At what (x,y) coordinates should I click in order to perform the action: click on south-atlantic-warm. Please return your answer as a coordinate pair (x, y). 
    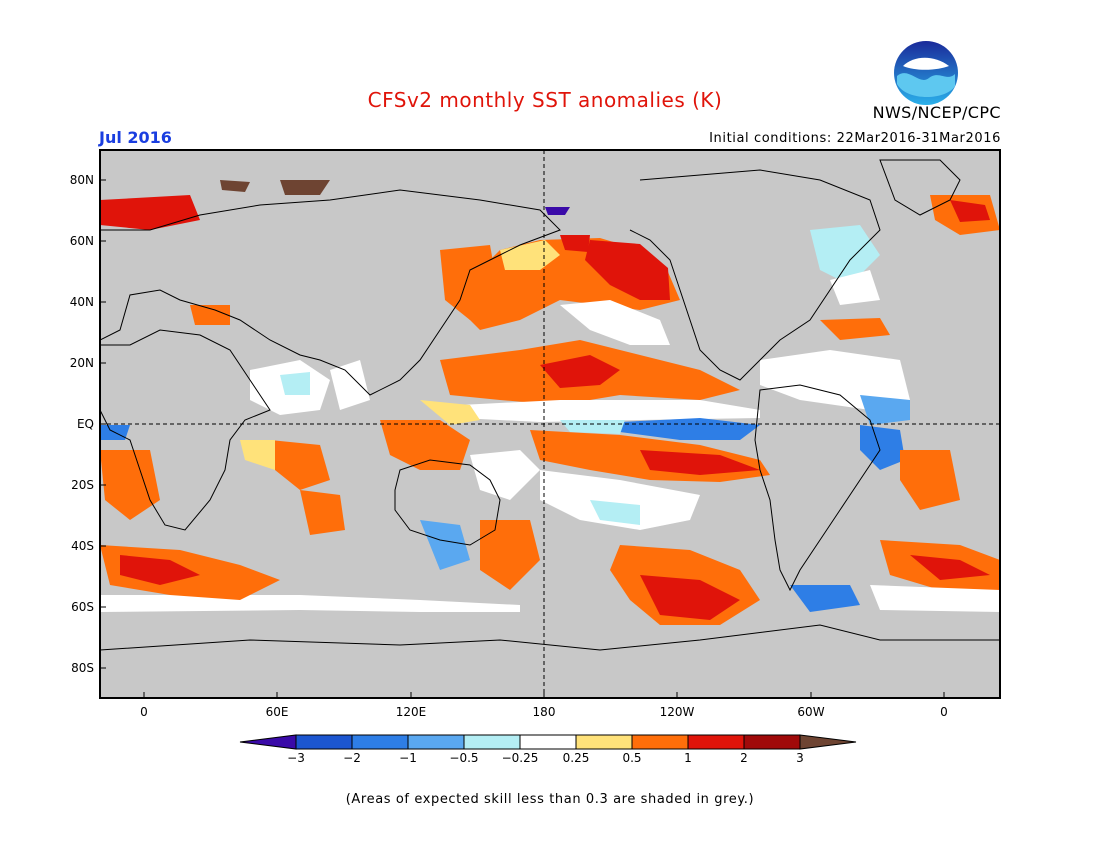
    Looking at the image, I should click on (930, 480).